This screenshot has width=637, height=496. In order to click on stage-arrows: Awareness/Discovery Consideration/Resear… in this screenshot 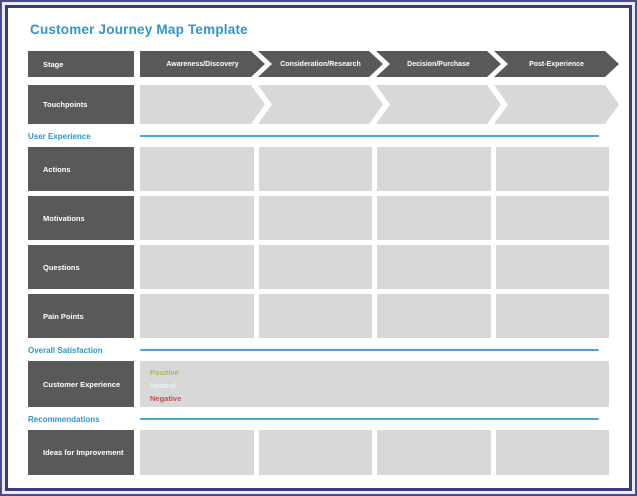, I will do `click(379, 64)`.